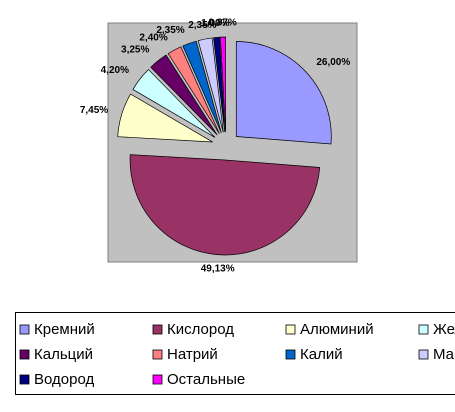  What do you see at coordinates (192, 354) in the screenshot?
I see `legend-label: Натрий` at bounding box center [192, 354].